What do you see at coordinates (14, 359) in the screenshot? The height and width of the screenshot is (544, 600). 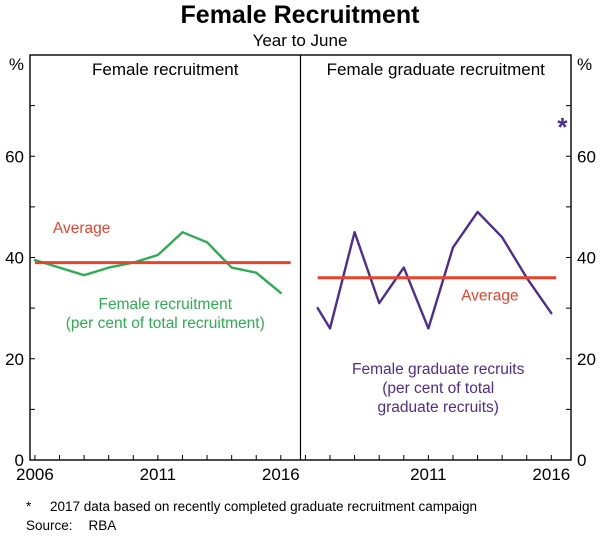 I see `y-axis-label-left: 20` at bounding box center [14, 359].